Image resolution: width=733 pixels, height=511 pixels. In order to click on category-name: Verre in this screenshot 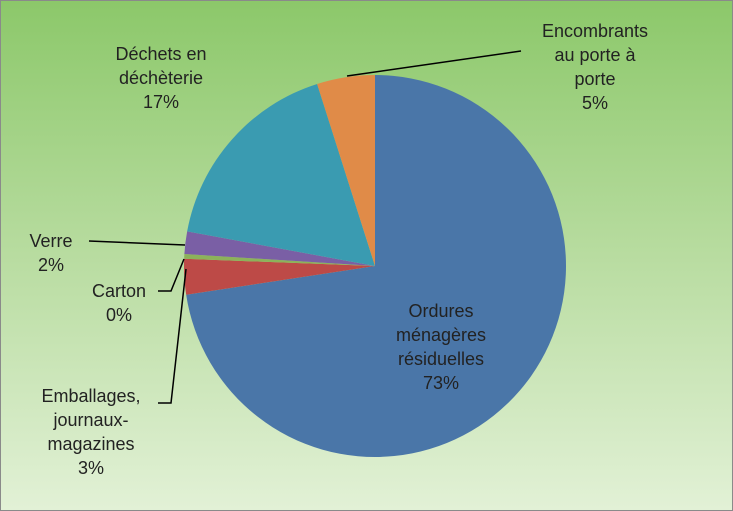, I will do `click(51, 241)`.